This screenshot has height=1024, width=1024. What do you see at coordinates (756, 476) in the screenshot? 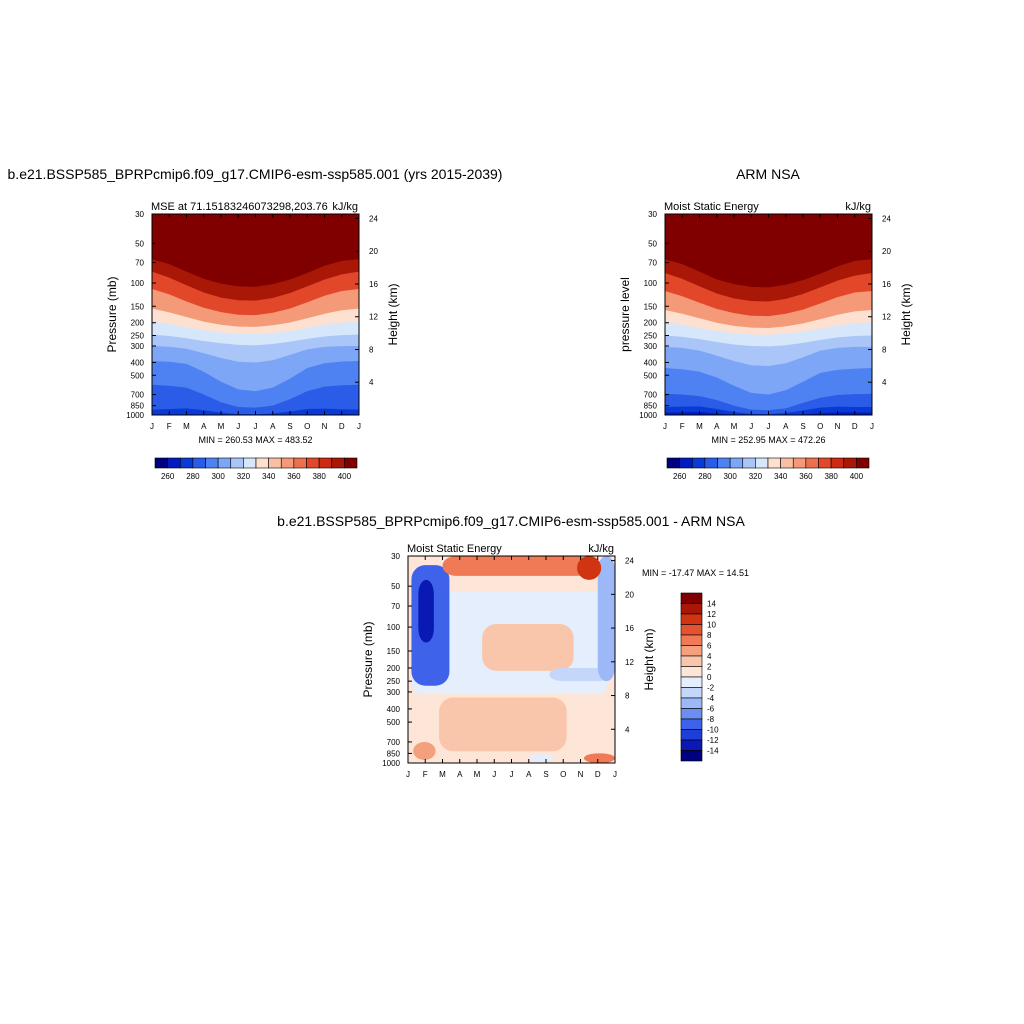
I see `color-bar-label: 320` at bounding box center [756, 476].